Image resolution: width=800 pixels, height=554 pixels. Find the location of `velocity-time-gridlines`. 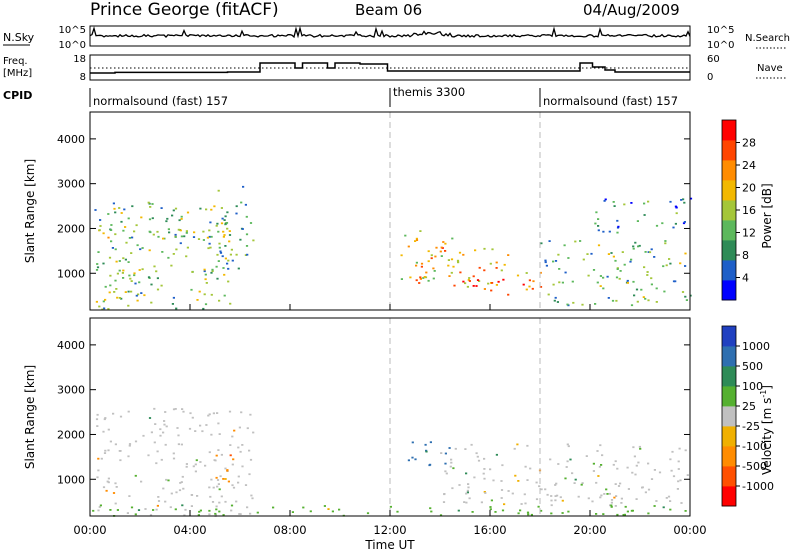

velocity-time-gridlines is located at coordinates (465, 417).